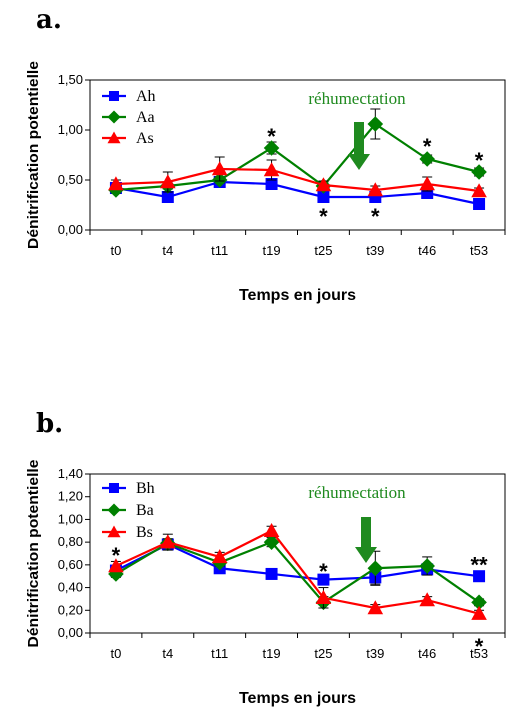 This screenshot has width=516, height=712. Describe the element at coordinates (145, 117) in the screenshot. I see `legend-label: Aa` at that location.